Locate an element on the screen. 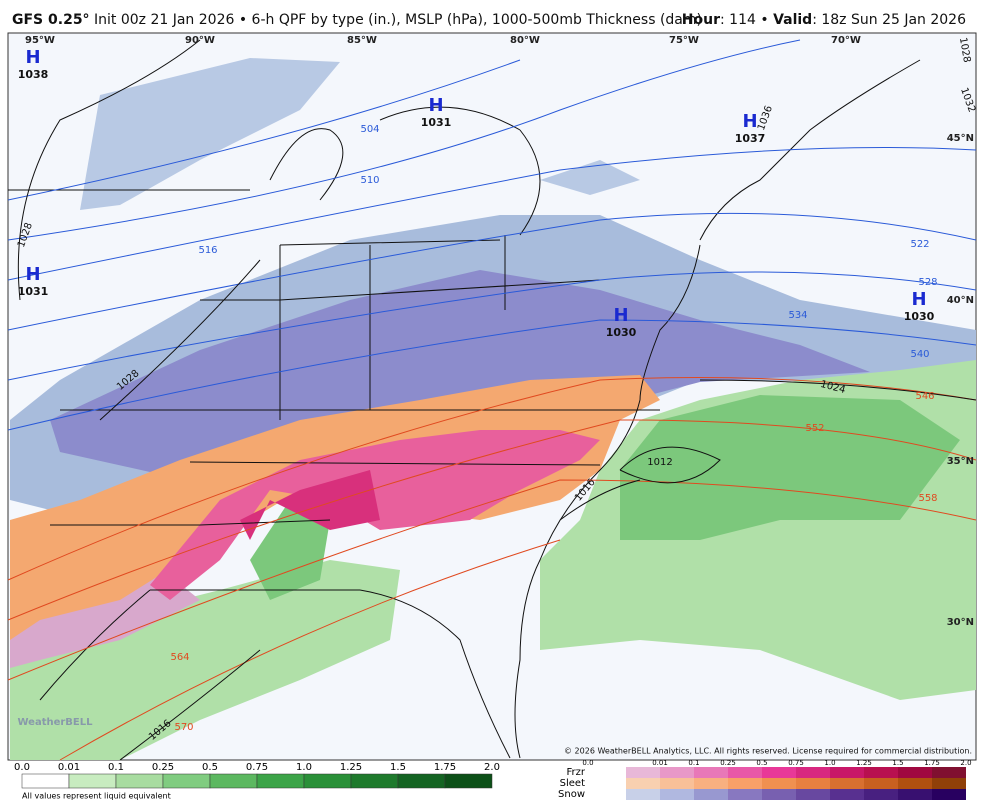 The image size is (984, 812). type-tick-label: 0.25 is located at coordinates (728, 763).